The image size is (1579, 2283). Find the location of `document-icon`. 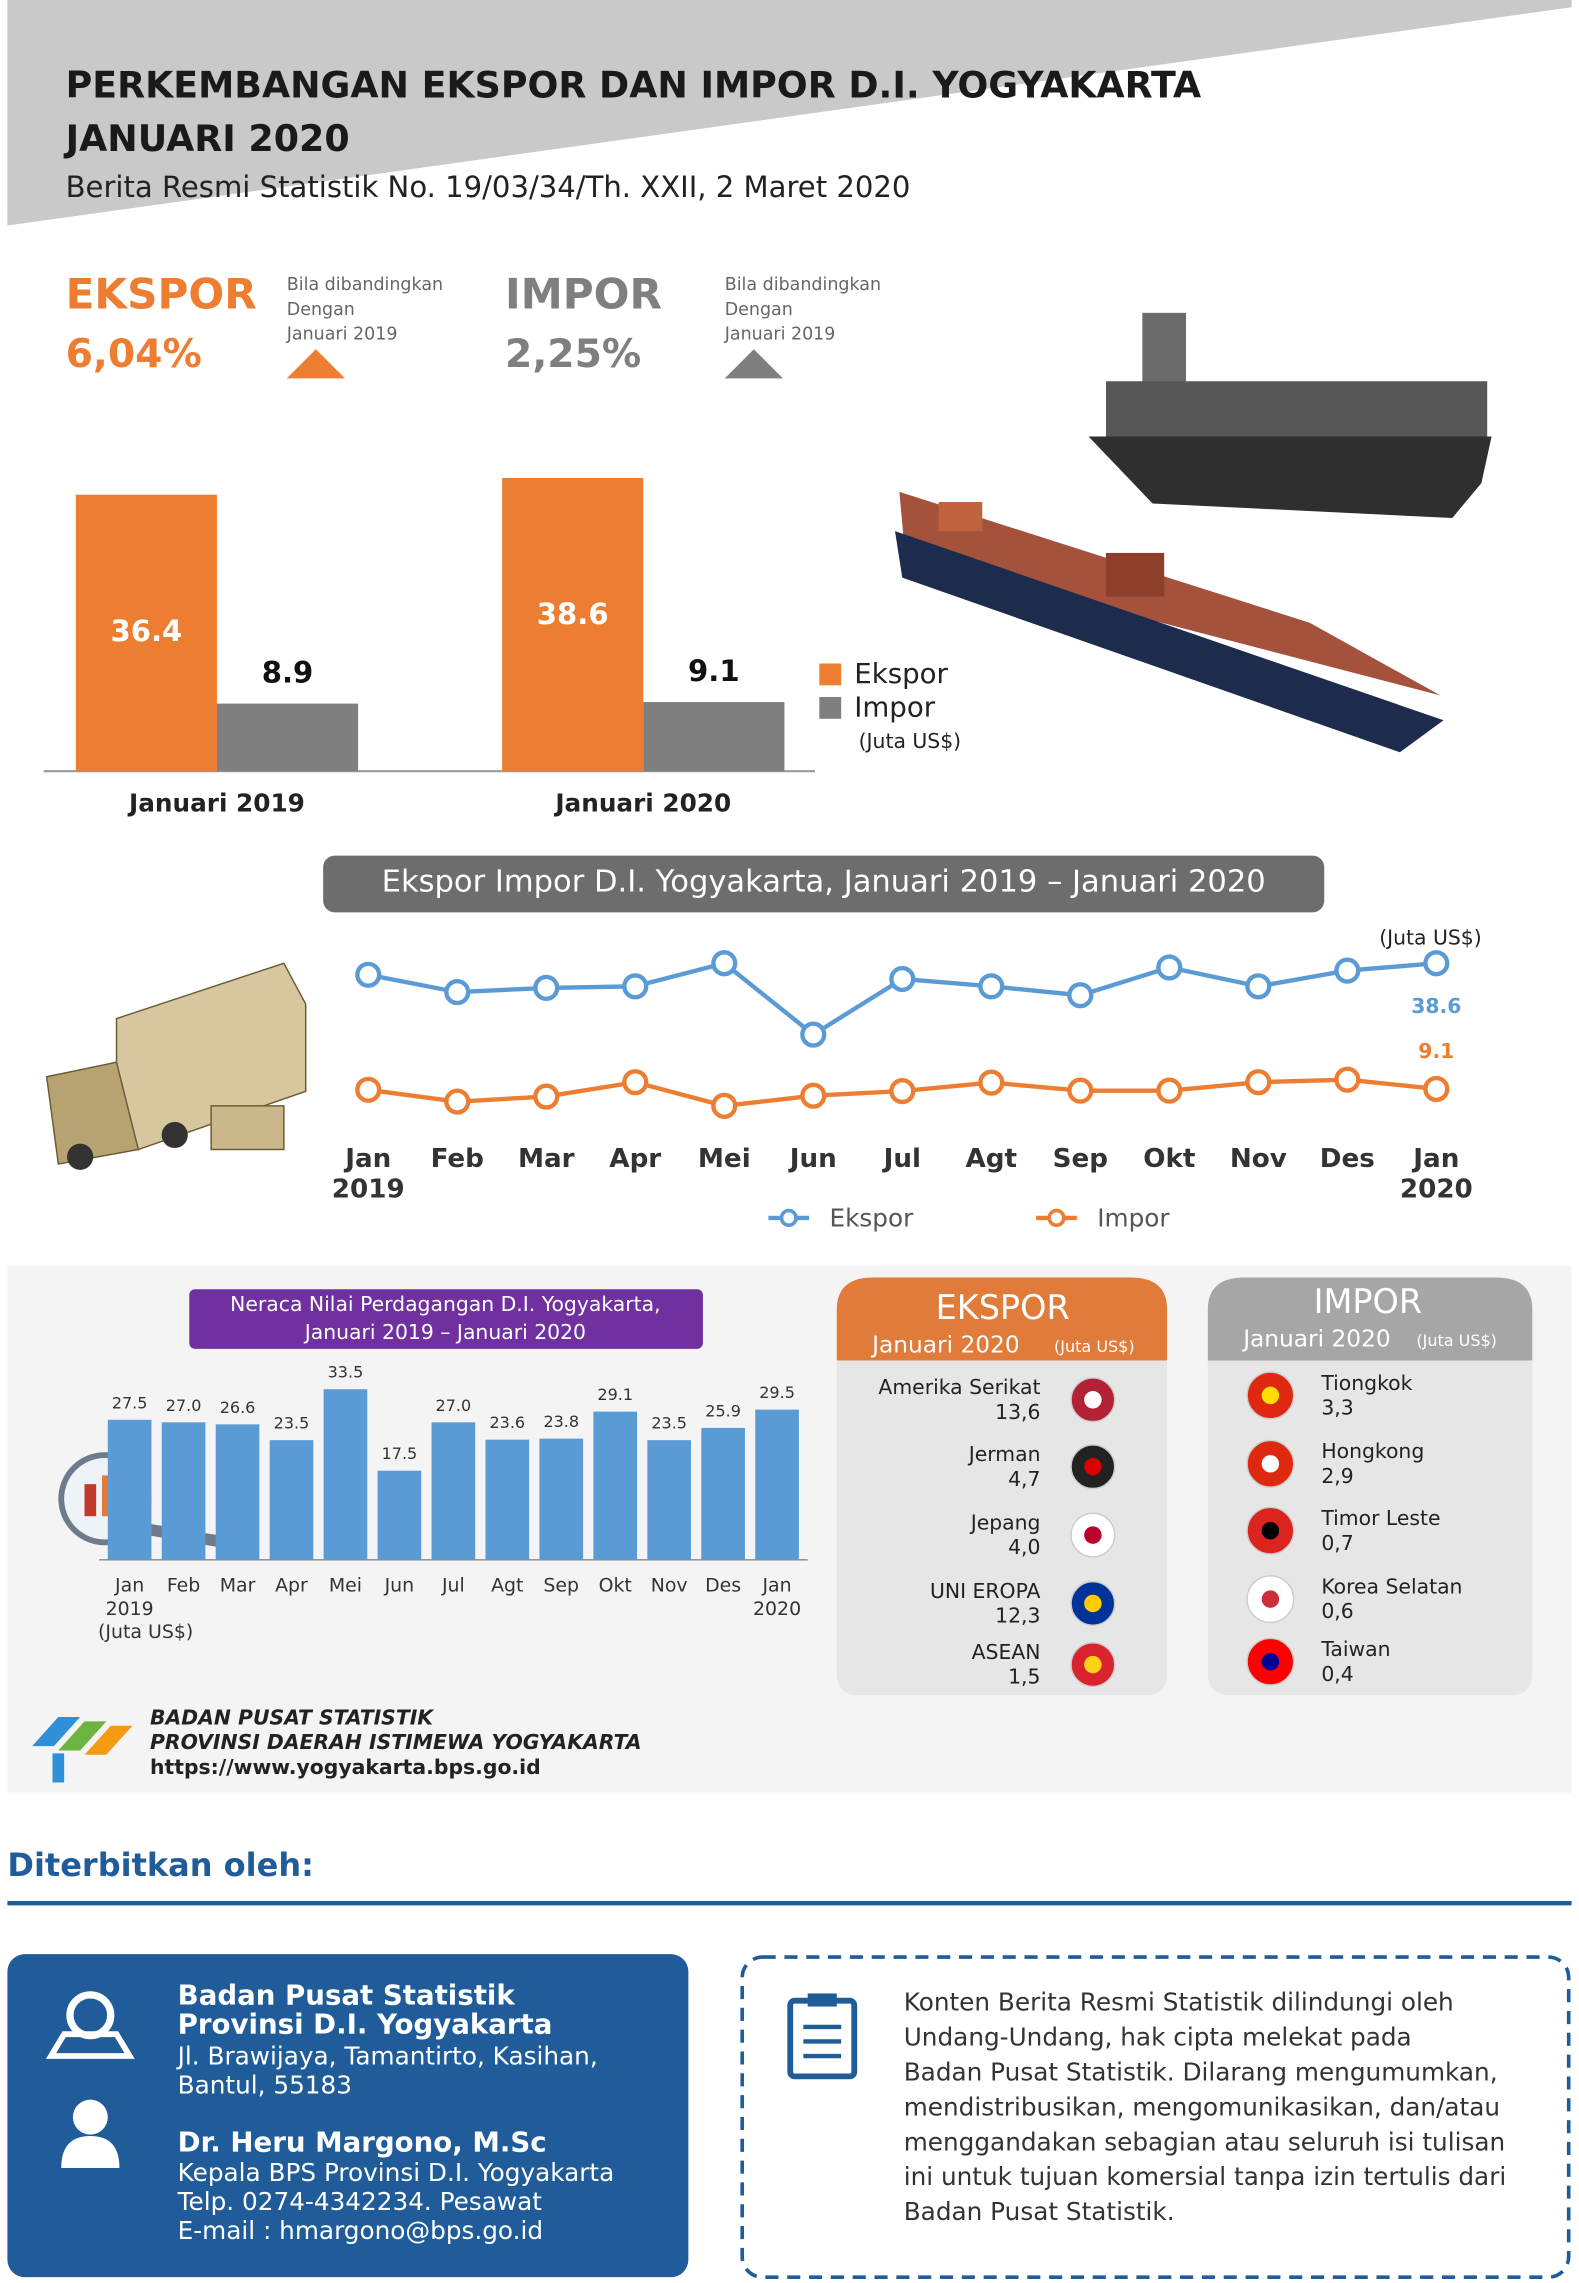

document-icon is located at coordinates (822, 2036).